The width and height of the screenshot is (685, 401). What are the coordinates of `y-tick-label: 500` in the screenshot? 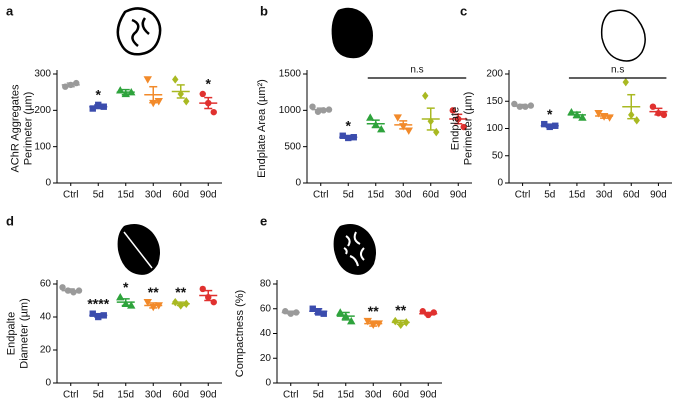 It's located at (292, 146).